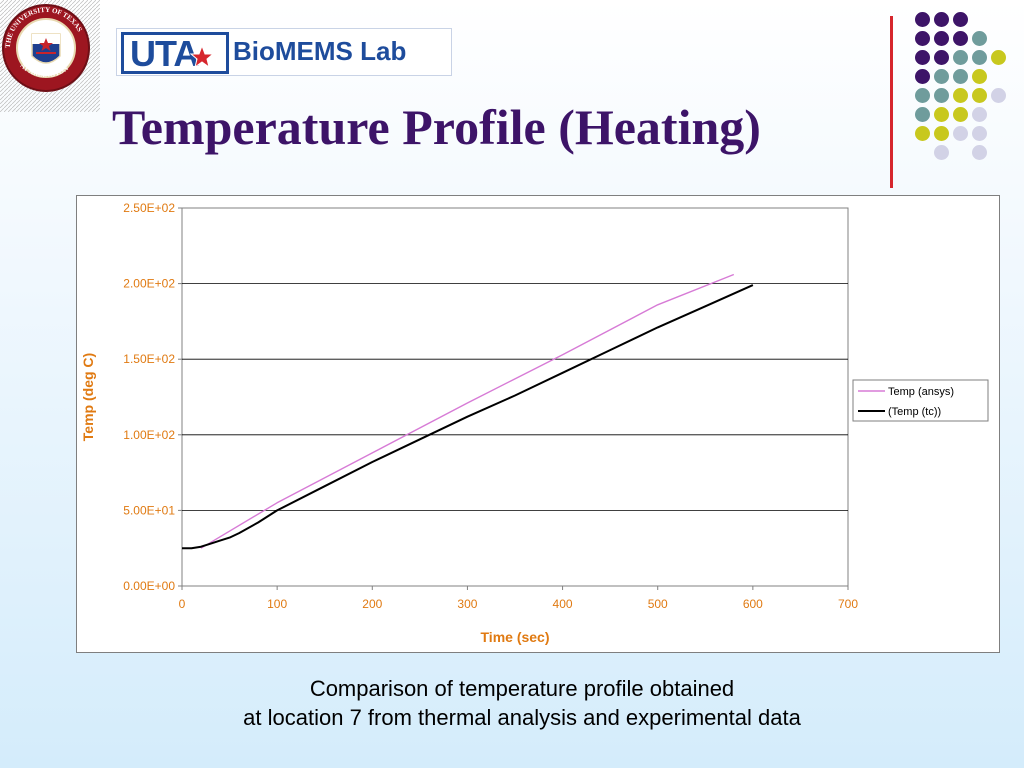 This screenshot has height=768, width=1024. Describe the element at coordinates (149, 359) in the screenshot. I see `y-tick-label: 1.50E+02` at that location.